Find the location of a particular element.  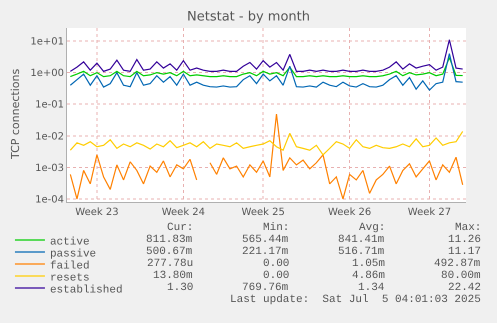

y-tick-label: 1e+01 is located at coordinates (47, 42).